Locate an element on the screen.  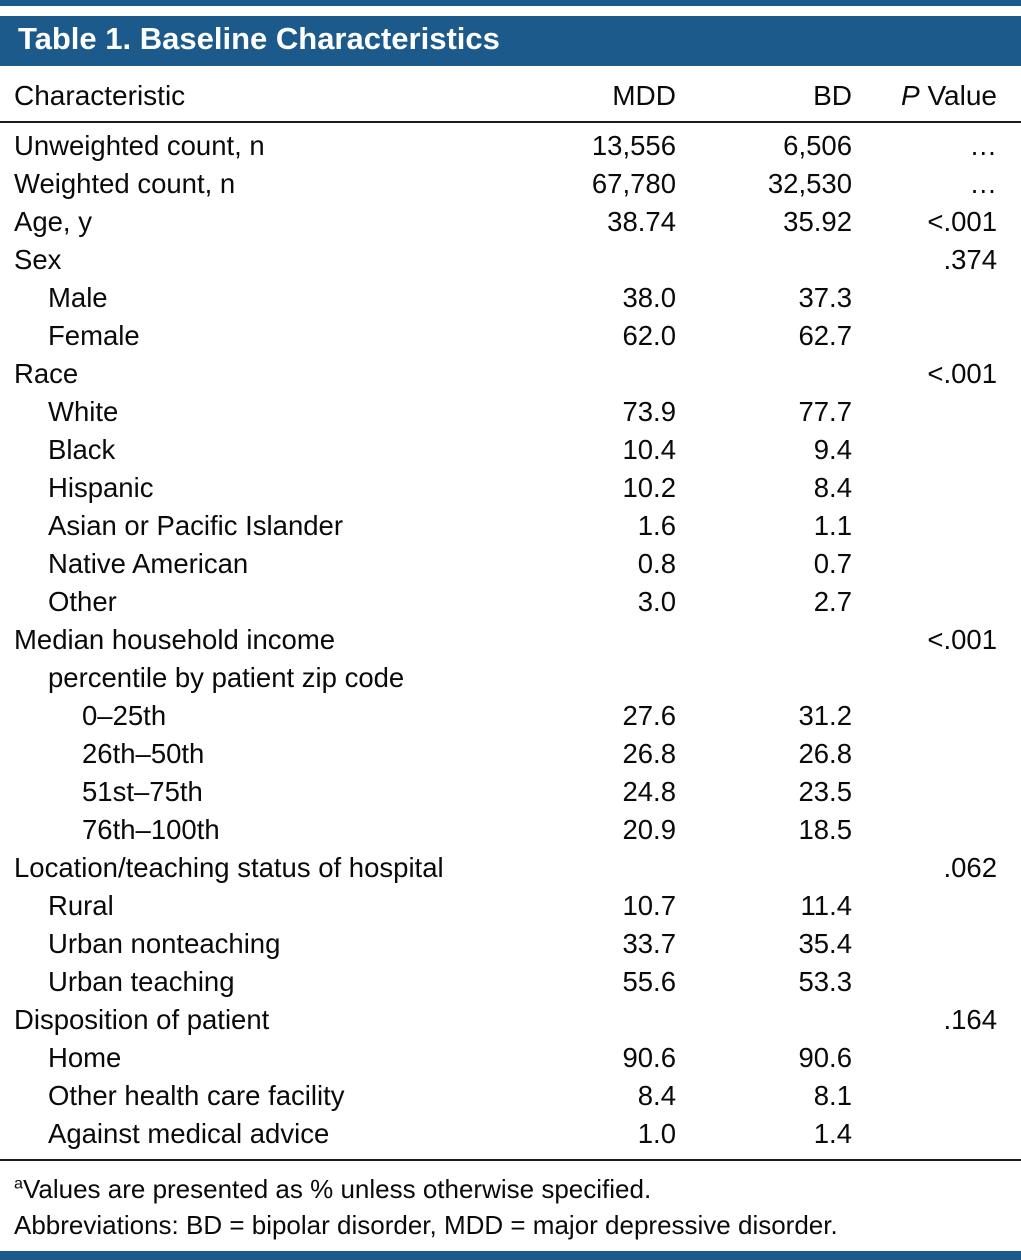
table-row: 51st–75th 24.8 23.5 is located at coordinates (510, 792).